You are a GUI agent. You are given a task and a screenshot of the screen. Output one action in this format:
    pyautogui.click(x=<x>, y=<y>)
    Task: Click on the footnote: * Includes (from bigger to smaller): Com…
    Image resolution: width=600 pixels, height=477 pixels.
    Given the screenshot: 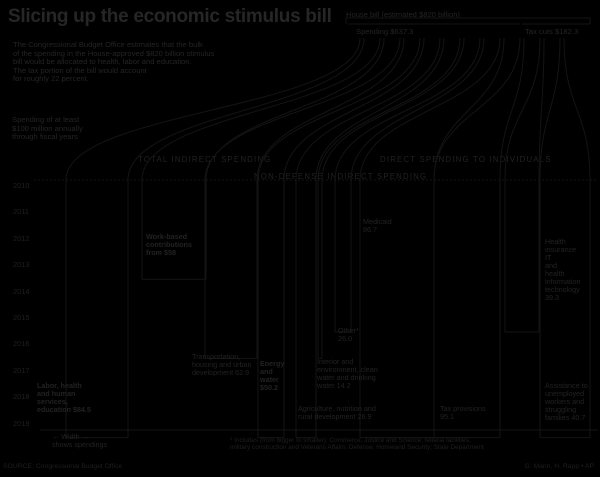 What is the action you would take?
    pyautogui.click(x=357, y=444)
    